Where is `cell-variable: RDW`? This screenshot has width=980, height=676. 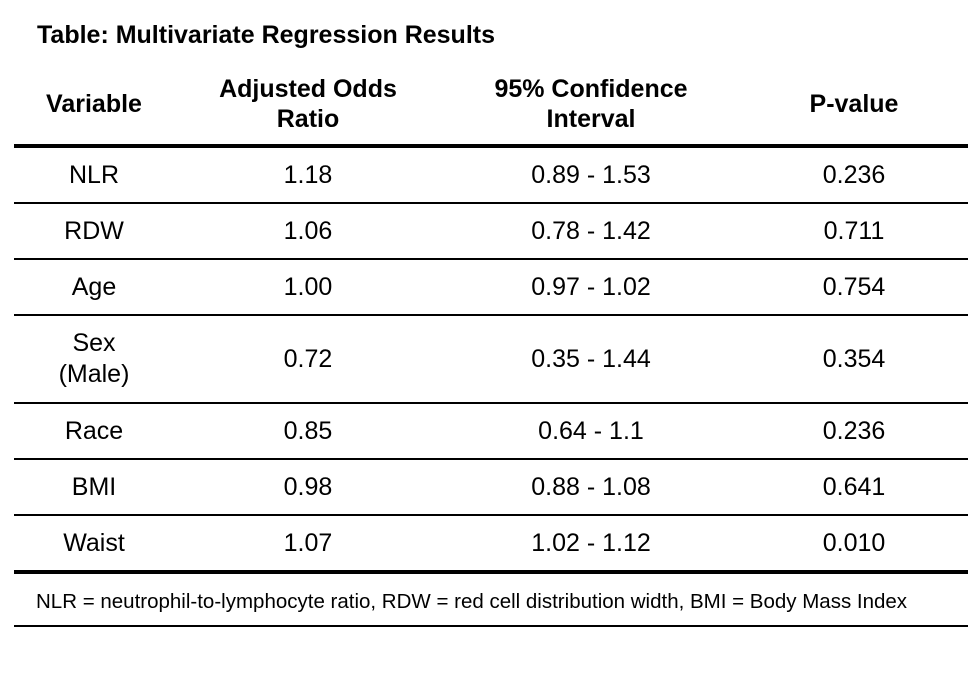 cell-variable: RDW is located at coordinates (94, 231).